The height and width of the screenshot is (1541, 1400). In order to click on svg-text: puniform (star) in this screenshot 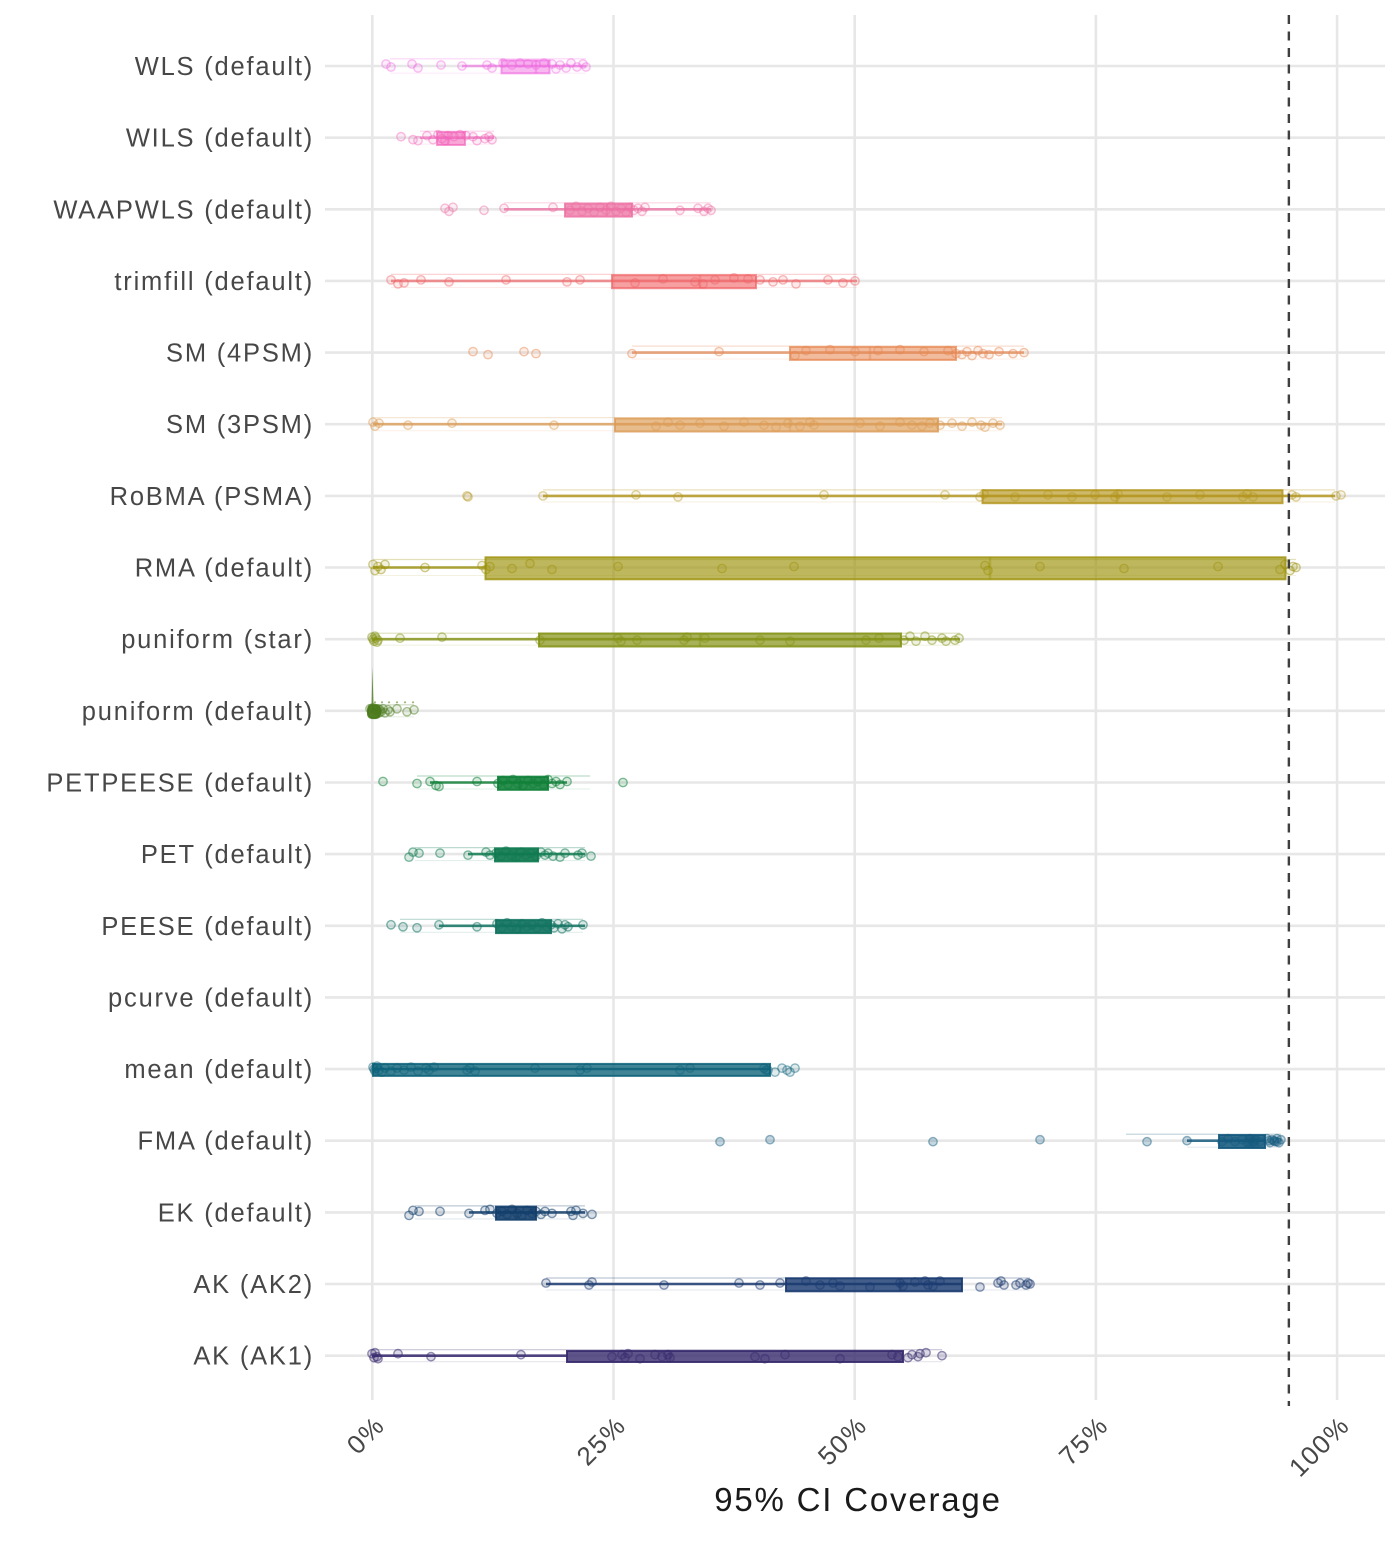, I will do `click(217, 640)`.